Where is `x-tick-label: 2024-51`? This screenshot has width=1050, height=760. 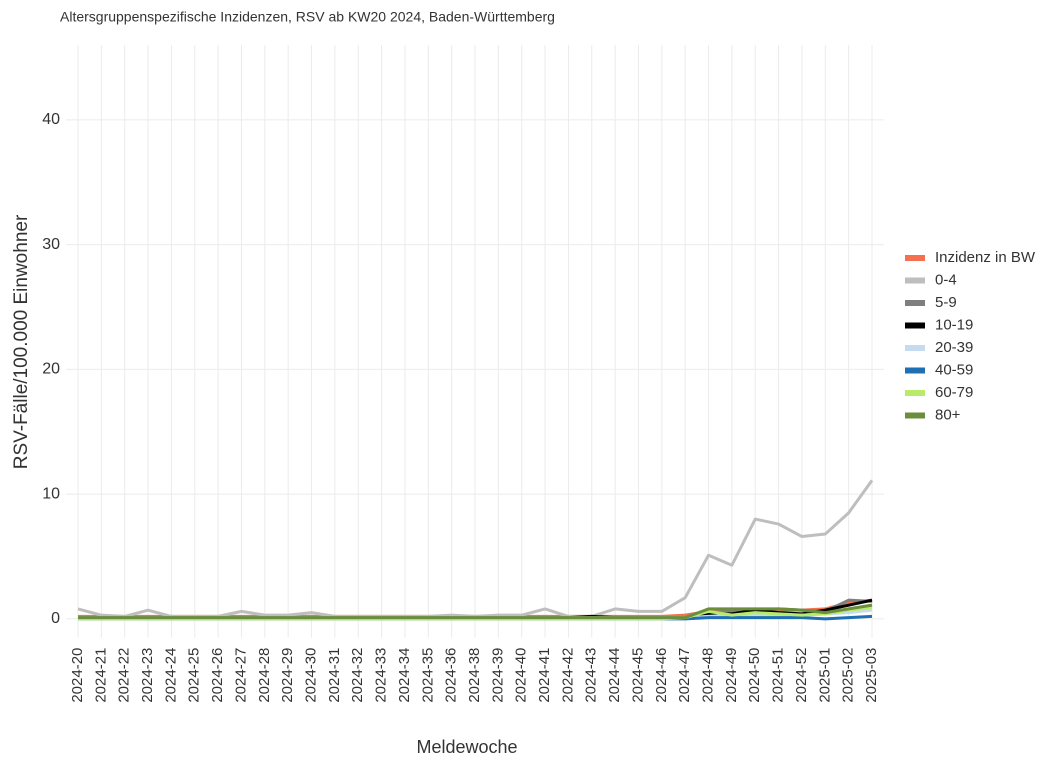
x-tick-label: 2024-51 is located at coordinates (778, 675).